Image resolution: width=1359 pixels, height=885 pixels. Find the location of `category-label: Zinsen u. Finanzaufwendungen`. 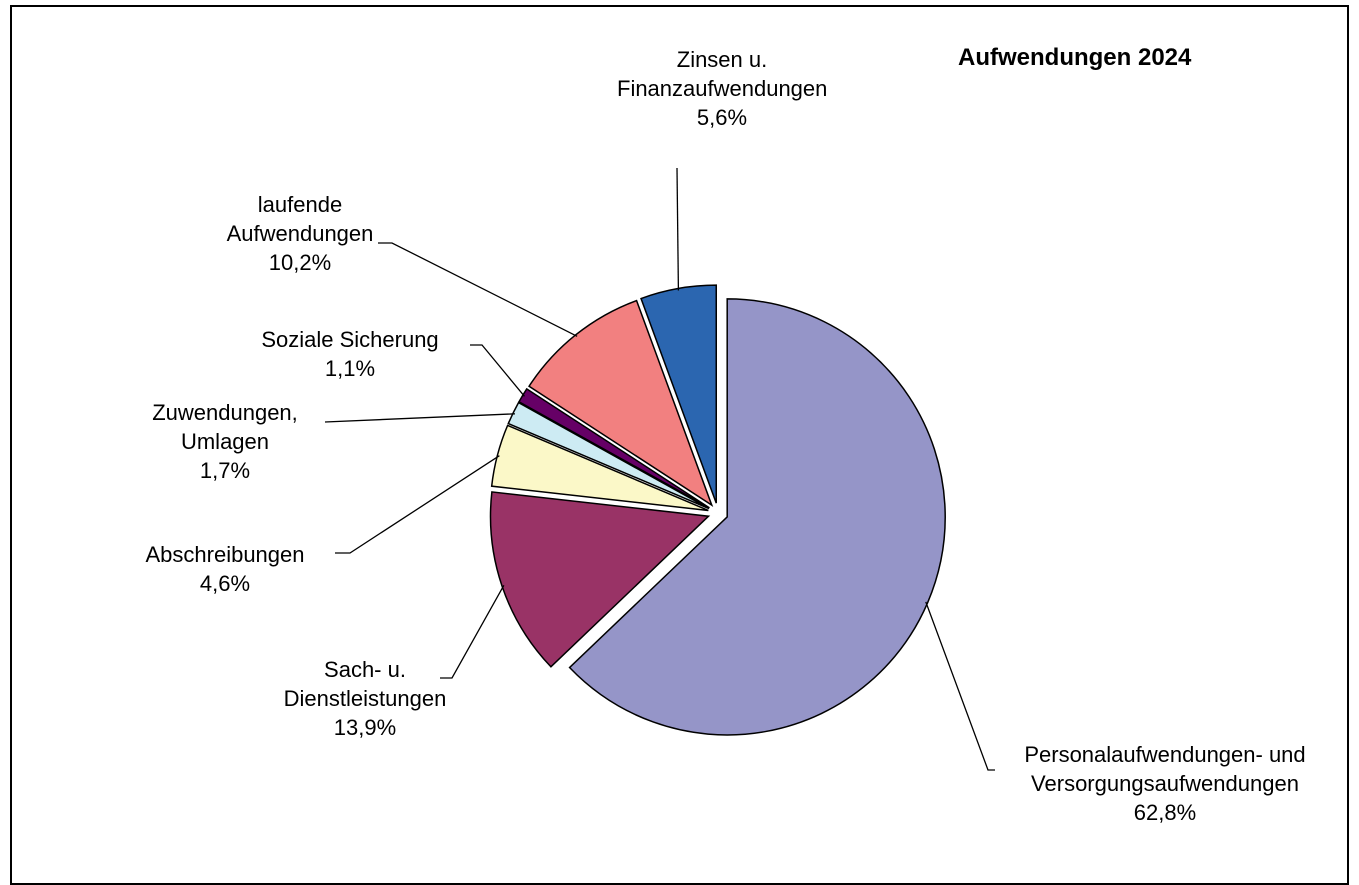

category-label: Zinsen u. Finanzaufwendungen is located at coordinates (722, 74).